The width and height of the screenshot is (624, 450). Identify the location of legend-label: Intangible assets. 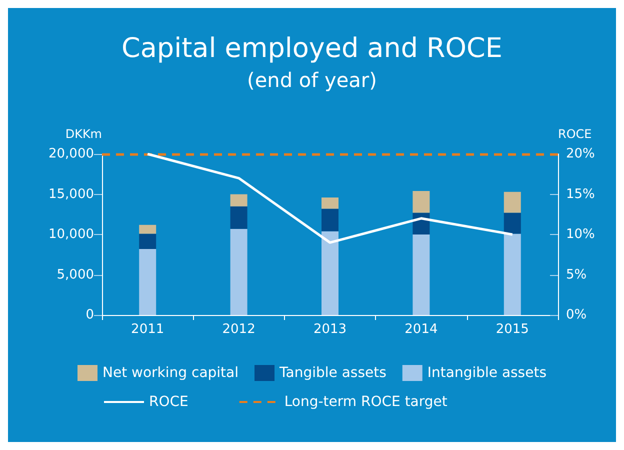
(487, 373).